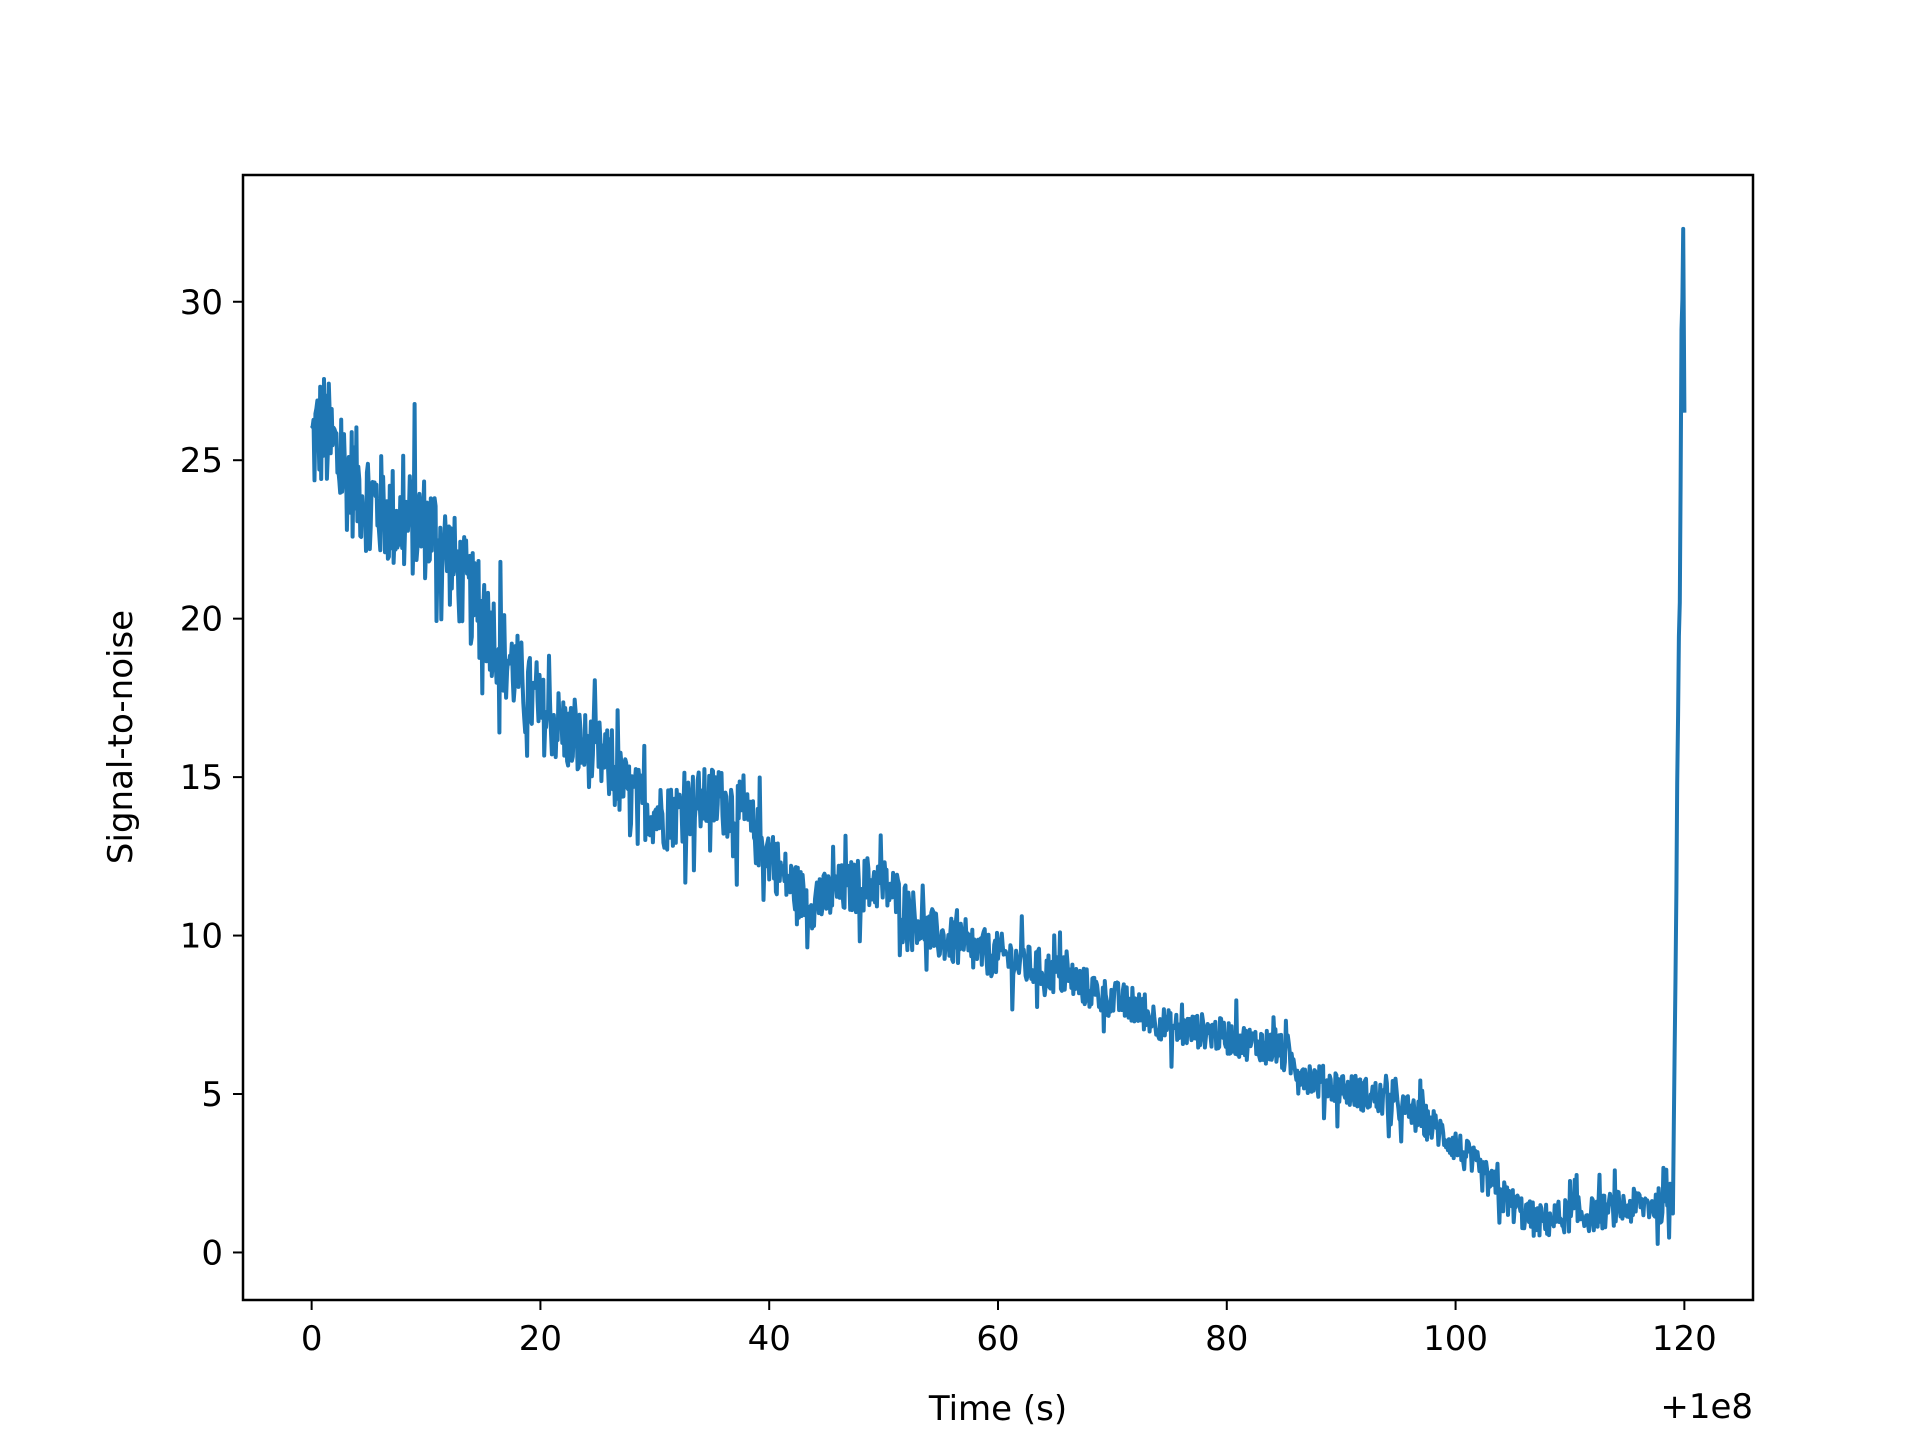 This screenshot has height=1440, width=1920. I want to click on y-tick-label: 20, so click(201, 620).